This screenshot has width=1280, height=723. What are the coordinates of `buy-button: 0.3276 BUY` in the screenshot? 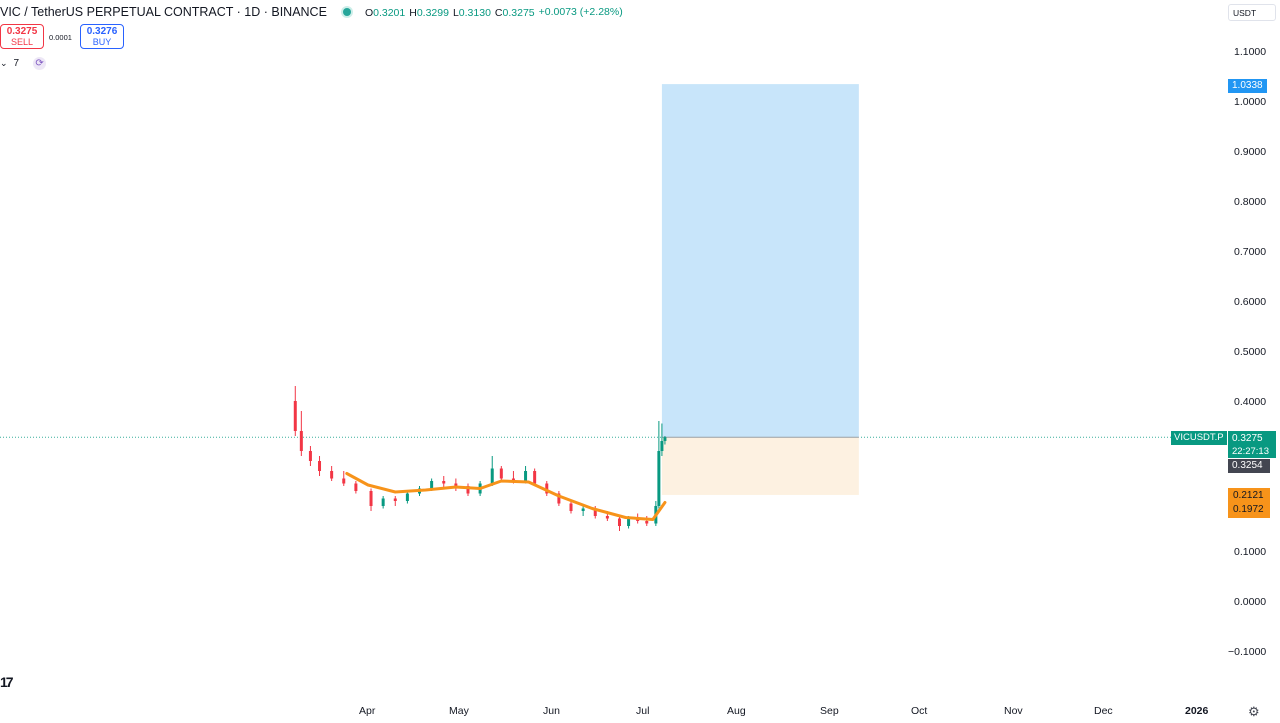 It's located at (102, 36).